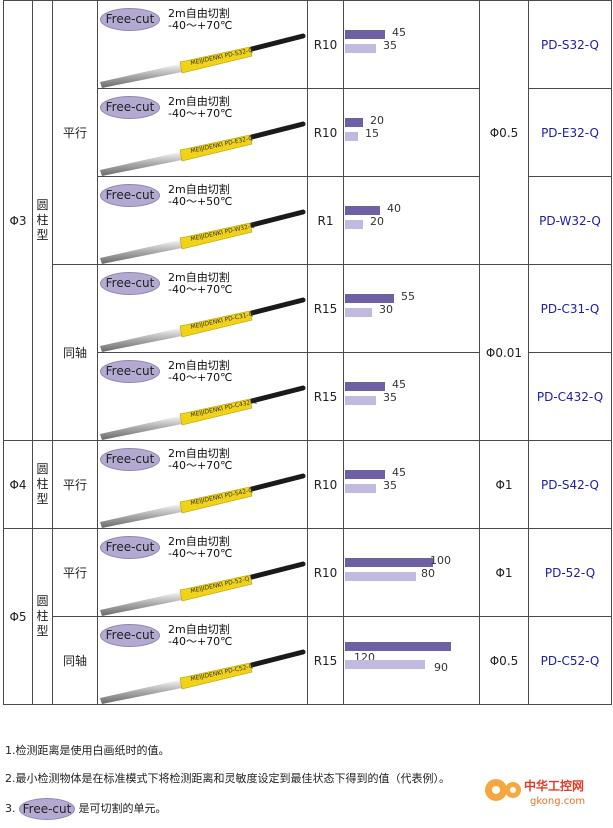  Describe the element at coordinates (325, 220) in the screenshot. I see `bend-radius: R1` at that location.